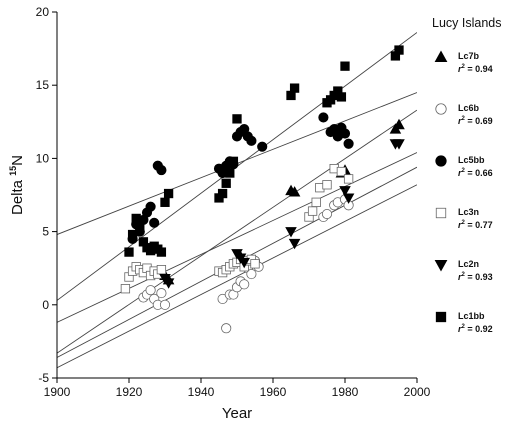 The height and width of the screenshot is (427, 513). I want to click on legend-label-lc7b: Lc7b, so click(469, 56).